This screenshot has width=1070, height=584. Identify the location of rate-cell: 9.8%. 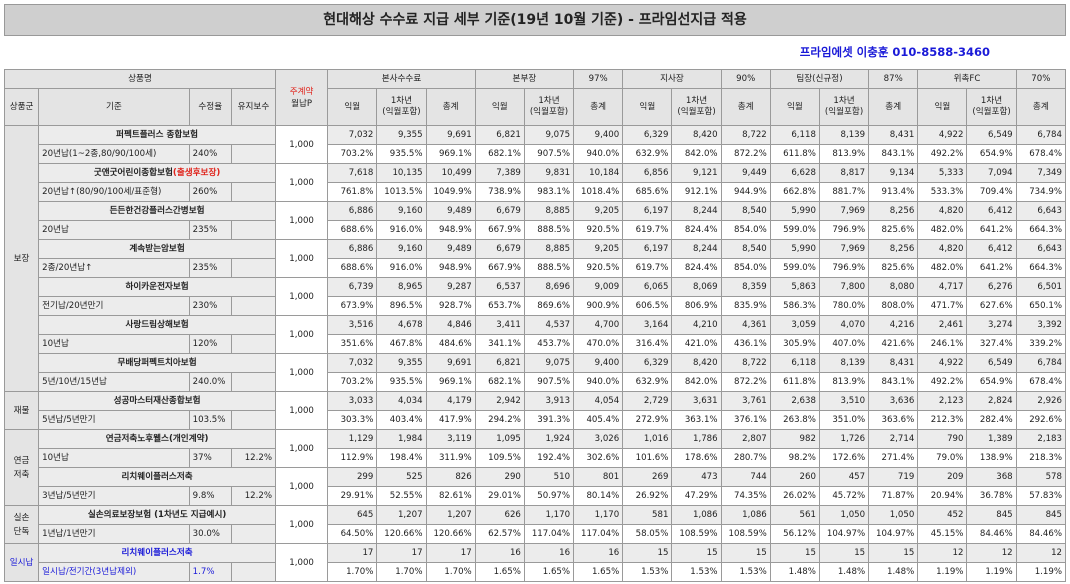
(210, 496).